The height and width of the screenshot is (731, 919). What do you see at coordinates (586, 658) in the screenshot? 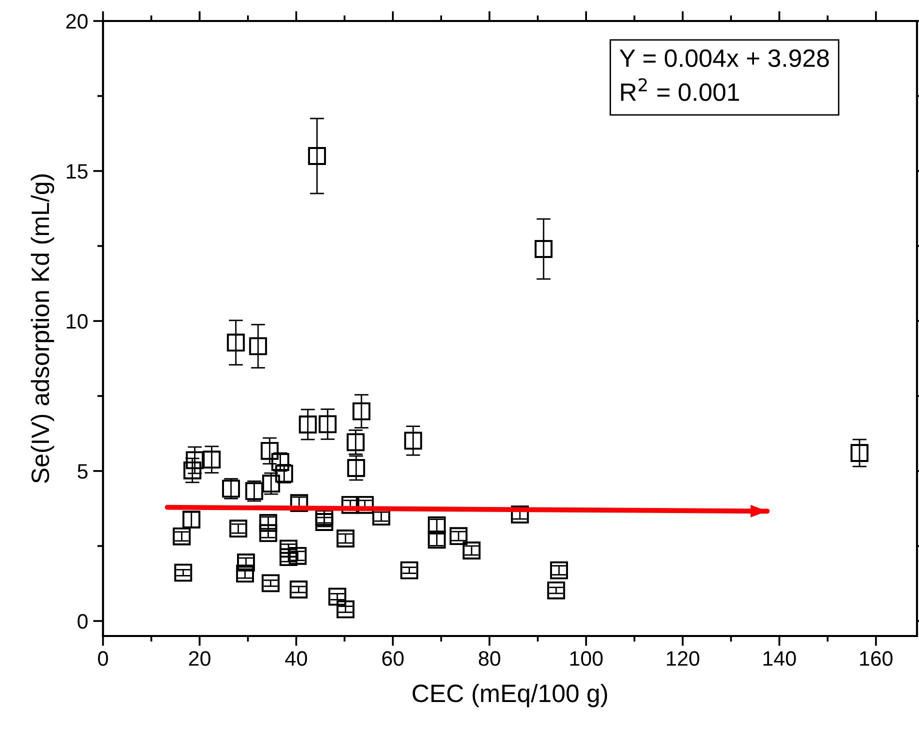
I see `x-tick-label: 100` at bounding box center [586, 658].